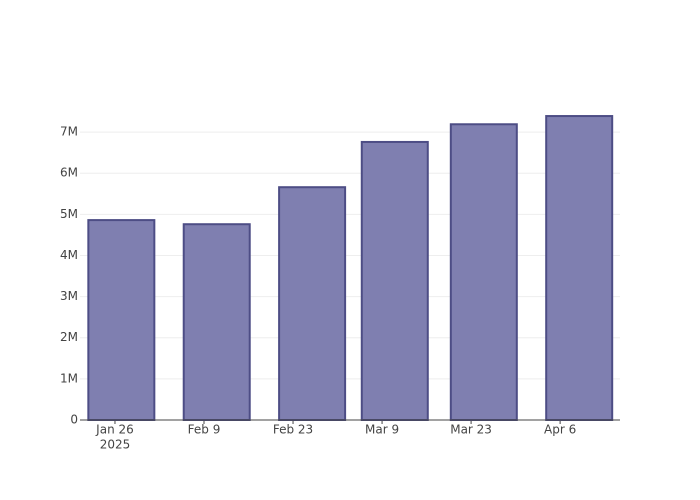  What do you see at coordinates (204, 430) in the screenshot?
I see `x-tick-label: Feb 9` at bounding box center [204, 430].